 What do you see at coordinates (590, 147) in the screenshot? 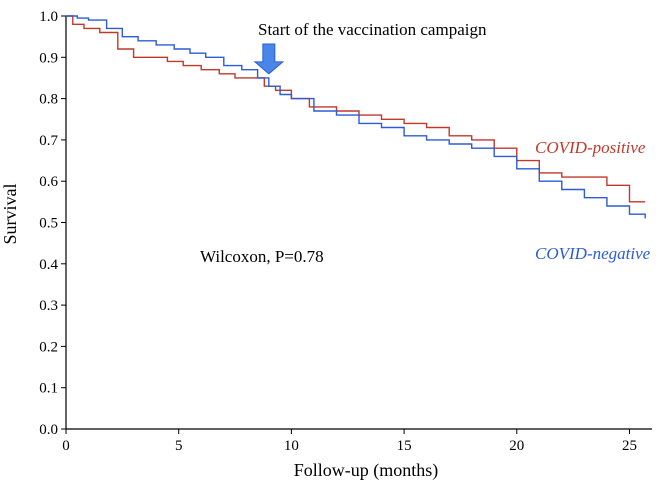
I see `series-label-covid-positive: COVID-positive` at bounding box center [590, 147].